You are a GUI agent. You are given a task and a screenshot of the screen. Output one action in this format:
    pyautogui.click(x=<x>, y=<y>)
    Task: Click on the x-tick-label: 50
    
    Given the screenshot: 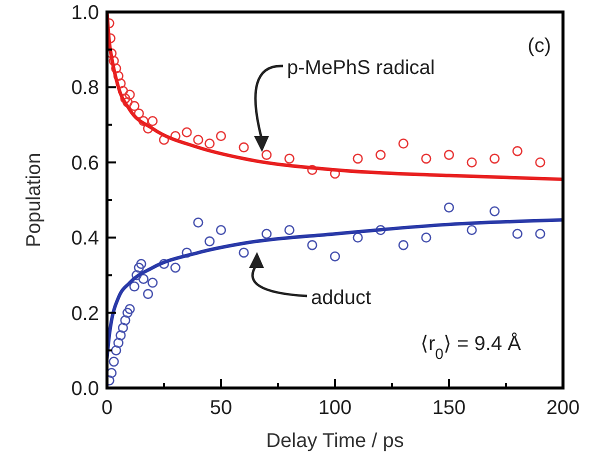 What is the action you would take?
    pyautogui.click(x=221, y=408)
    